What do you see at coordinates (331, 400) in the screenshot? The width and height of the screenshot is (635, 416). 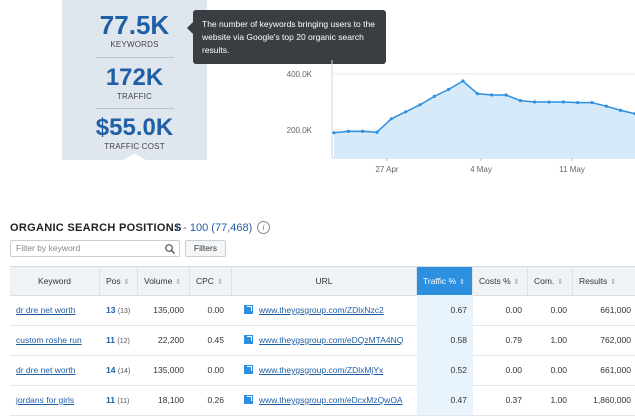 I see `url-link: www.theygsgroup.com/eDcxMzQwOA` at bounding box center [331, 400].